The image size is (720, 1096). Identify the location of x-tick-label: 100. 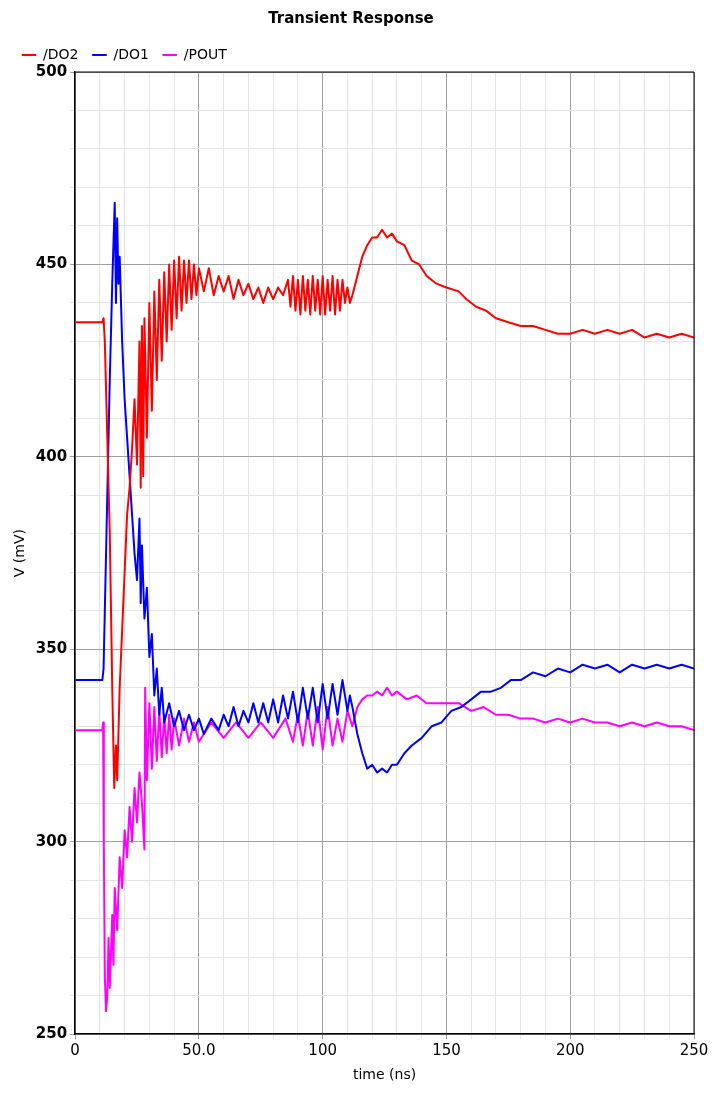
(322, 1050).